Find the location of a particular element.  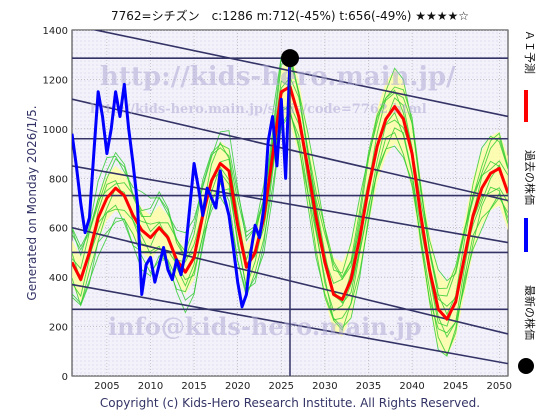

latest-price-dot is located at coordinates (290, 58).